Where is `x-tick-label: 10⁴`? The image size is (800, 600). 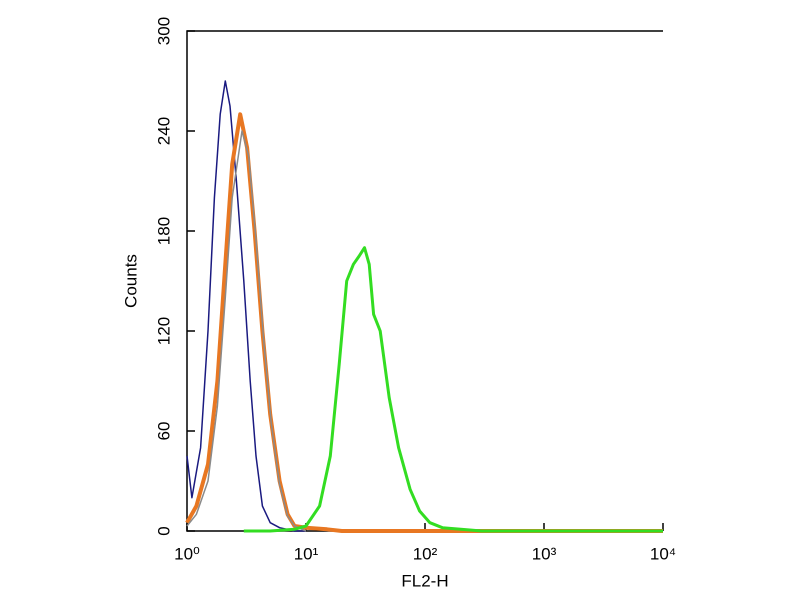
x-tick-label: 10⁴ is located at coordinates (663, 553).